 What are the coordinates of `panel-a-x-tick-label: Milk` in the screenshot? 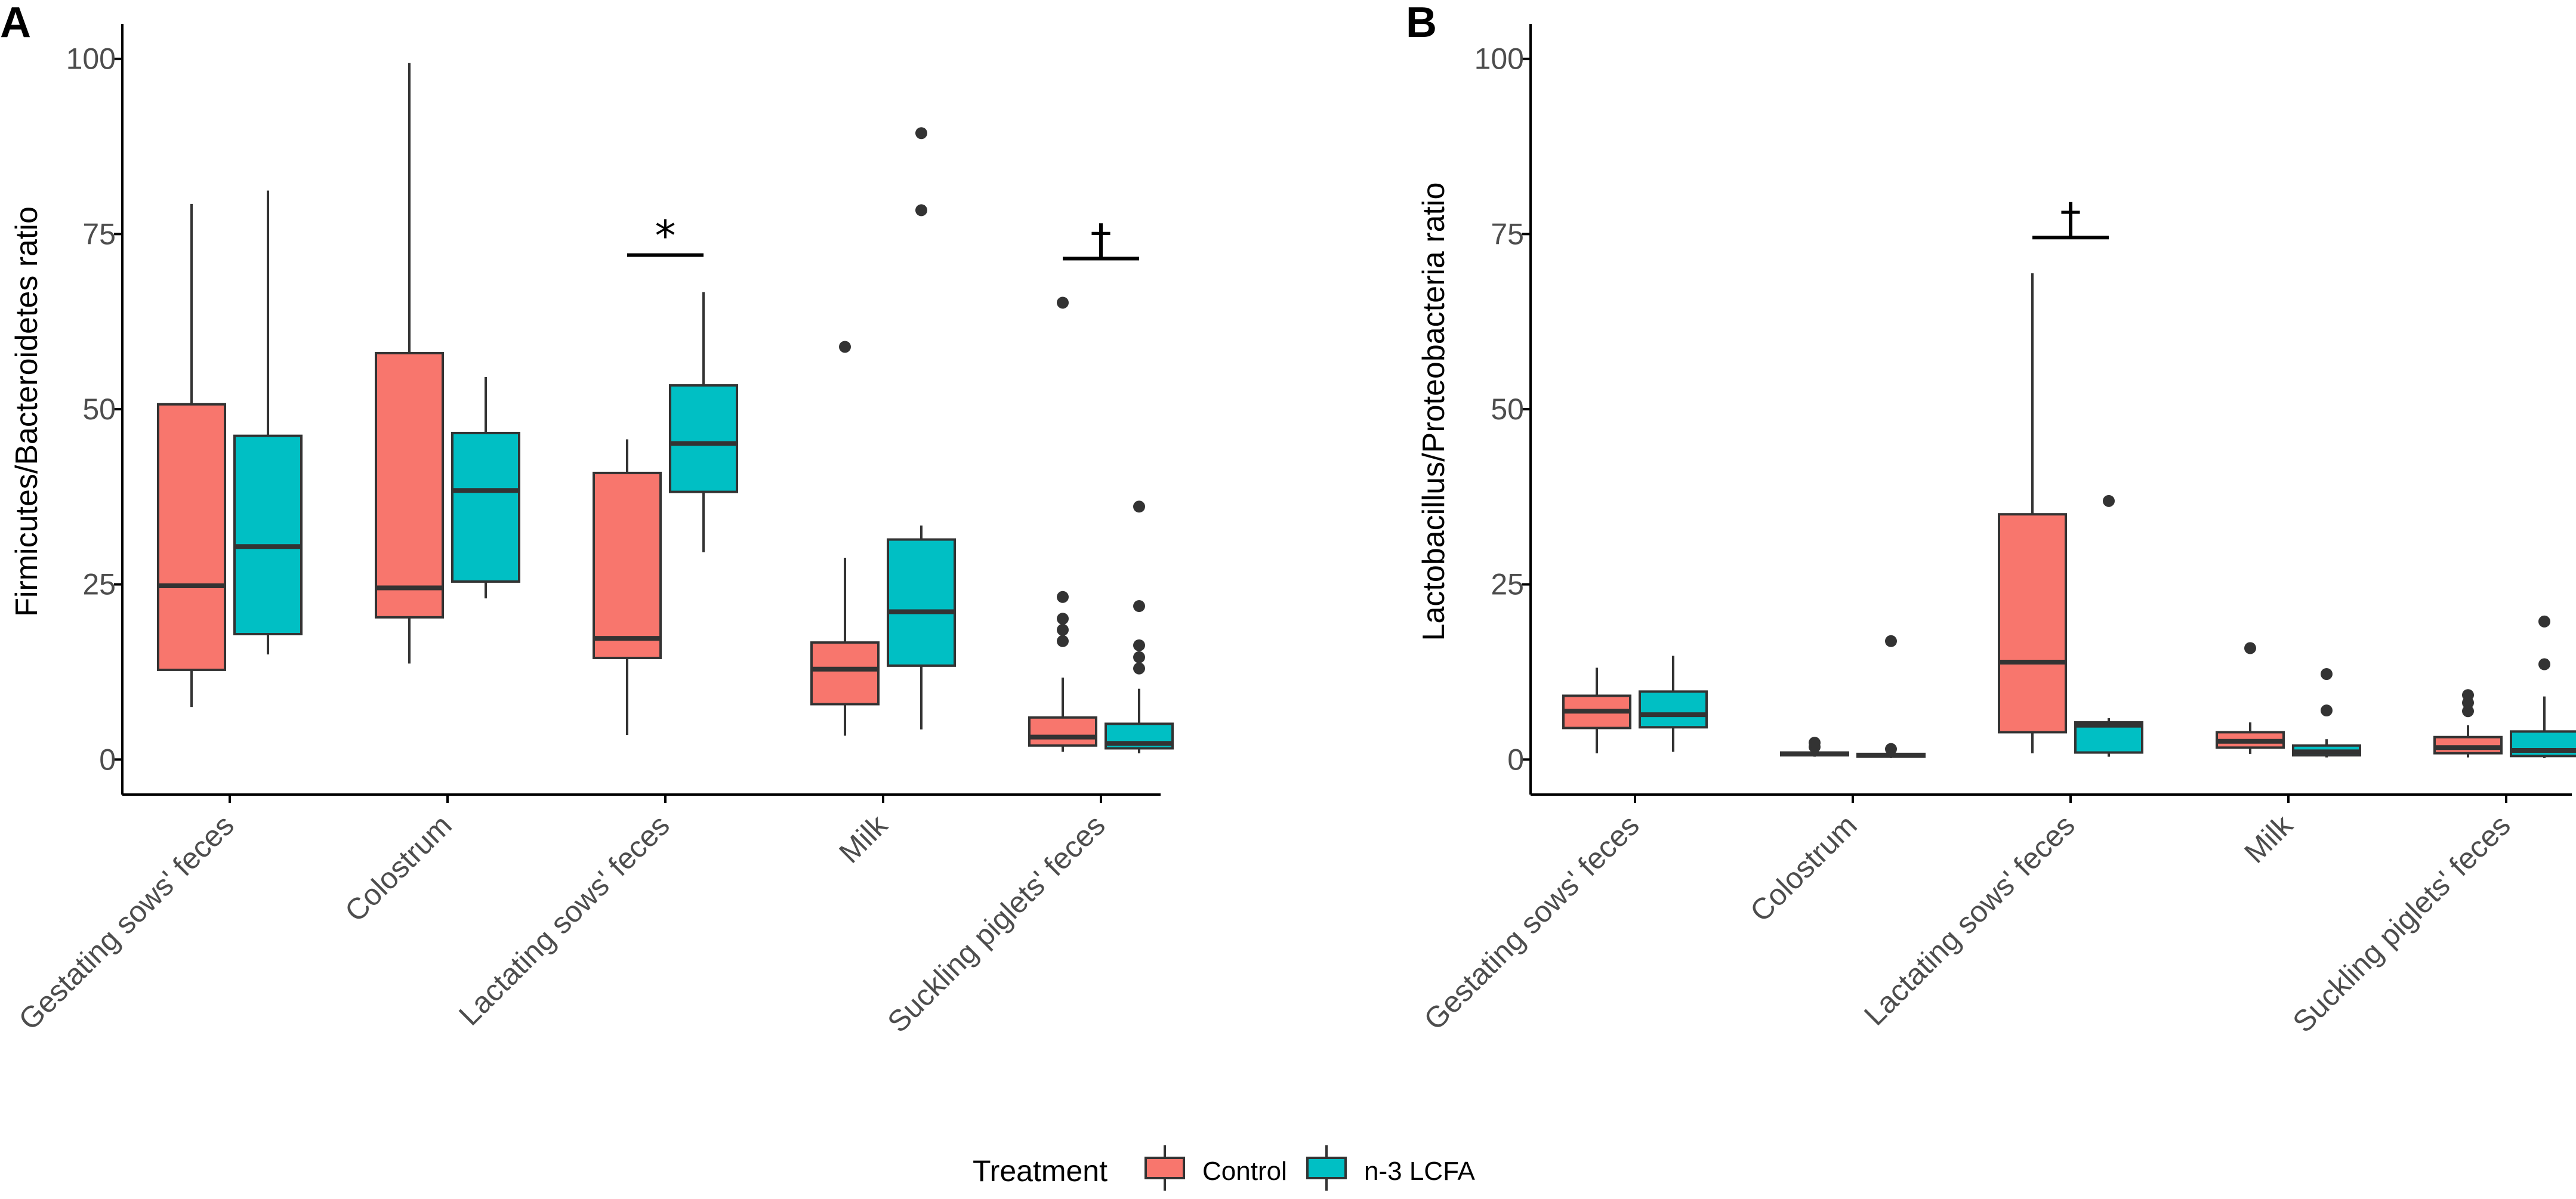 It's located at (863, 838).